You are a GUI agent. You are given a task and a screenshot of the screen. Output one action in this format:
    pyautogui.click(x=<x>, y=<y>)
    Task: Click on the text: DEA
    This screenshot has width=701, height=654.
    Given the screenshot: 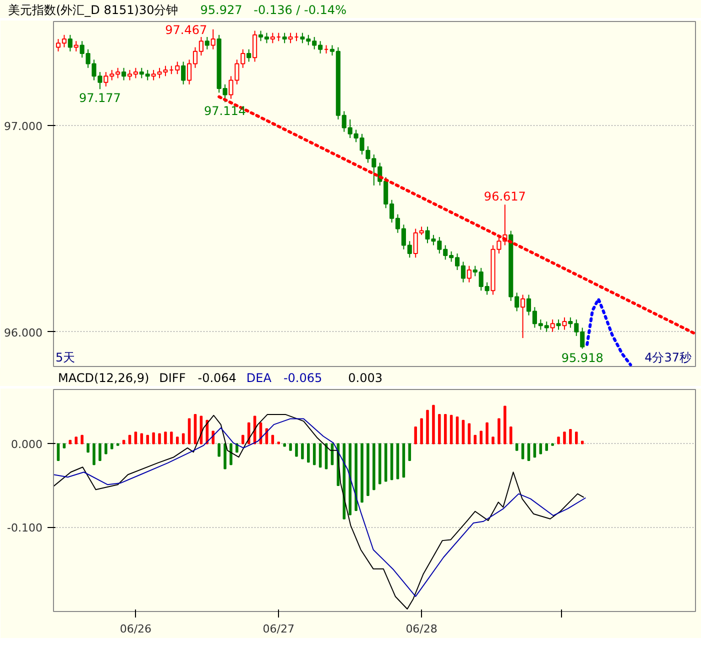 What is the action you would take?
    pyautogui.click(x=259, y=378)
    